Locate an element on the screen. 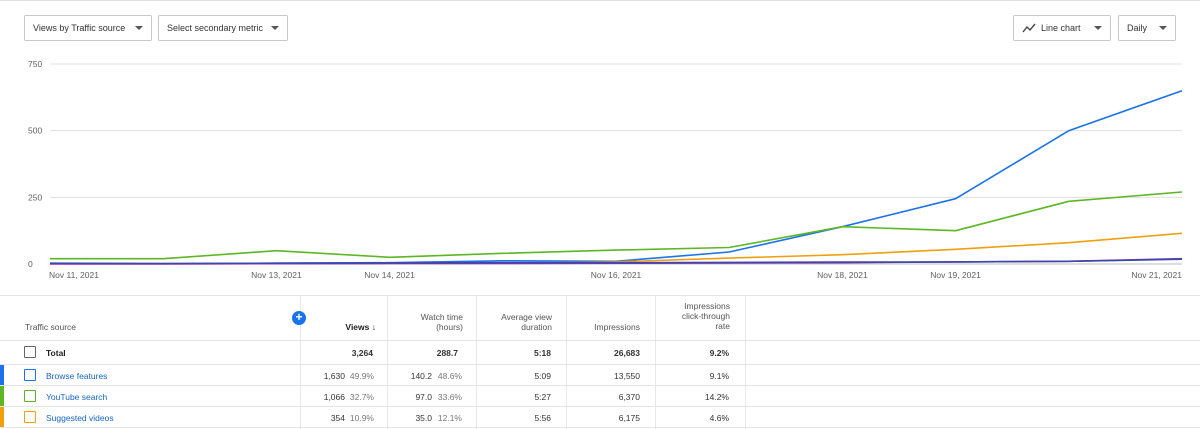 This screenshot has height=429, width=1200. total-label: Total is located at coordinates (56, 353).